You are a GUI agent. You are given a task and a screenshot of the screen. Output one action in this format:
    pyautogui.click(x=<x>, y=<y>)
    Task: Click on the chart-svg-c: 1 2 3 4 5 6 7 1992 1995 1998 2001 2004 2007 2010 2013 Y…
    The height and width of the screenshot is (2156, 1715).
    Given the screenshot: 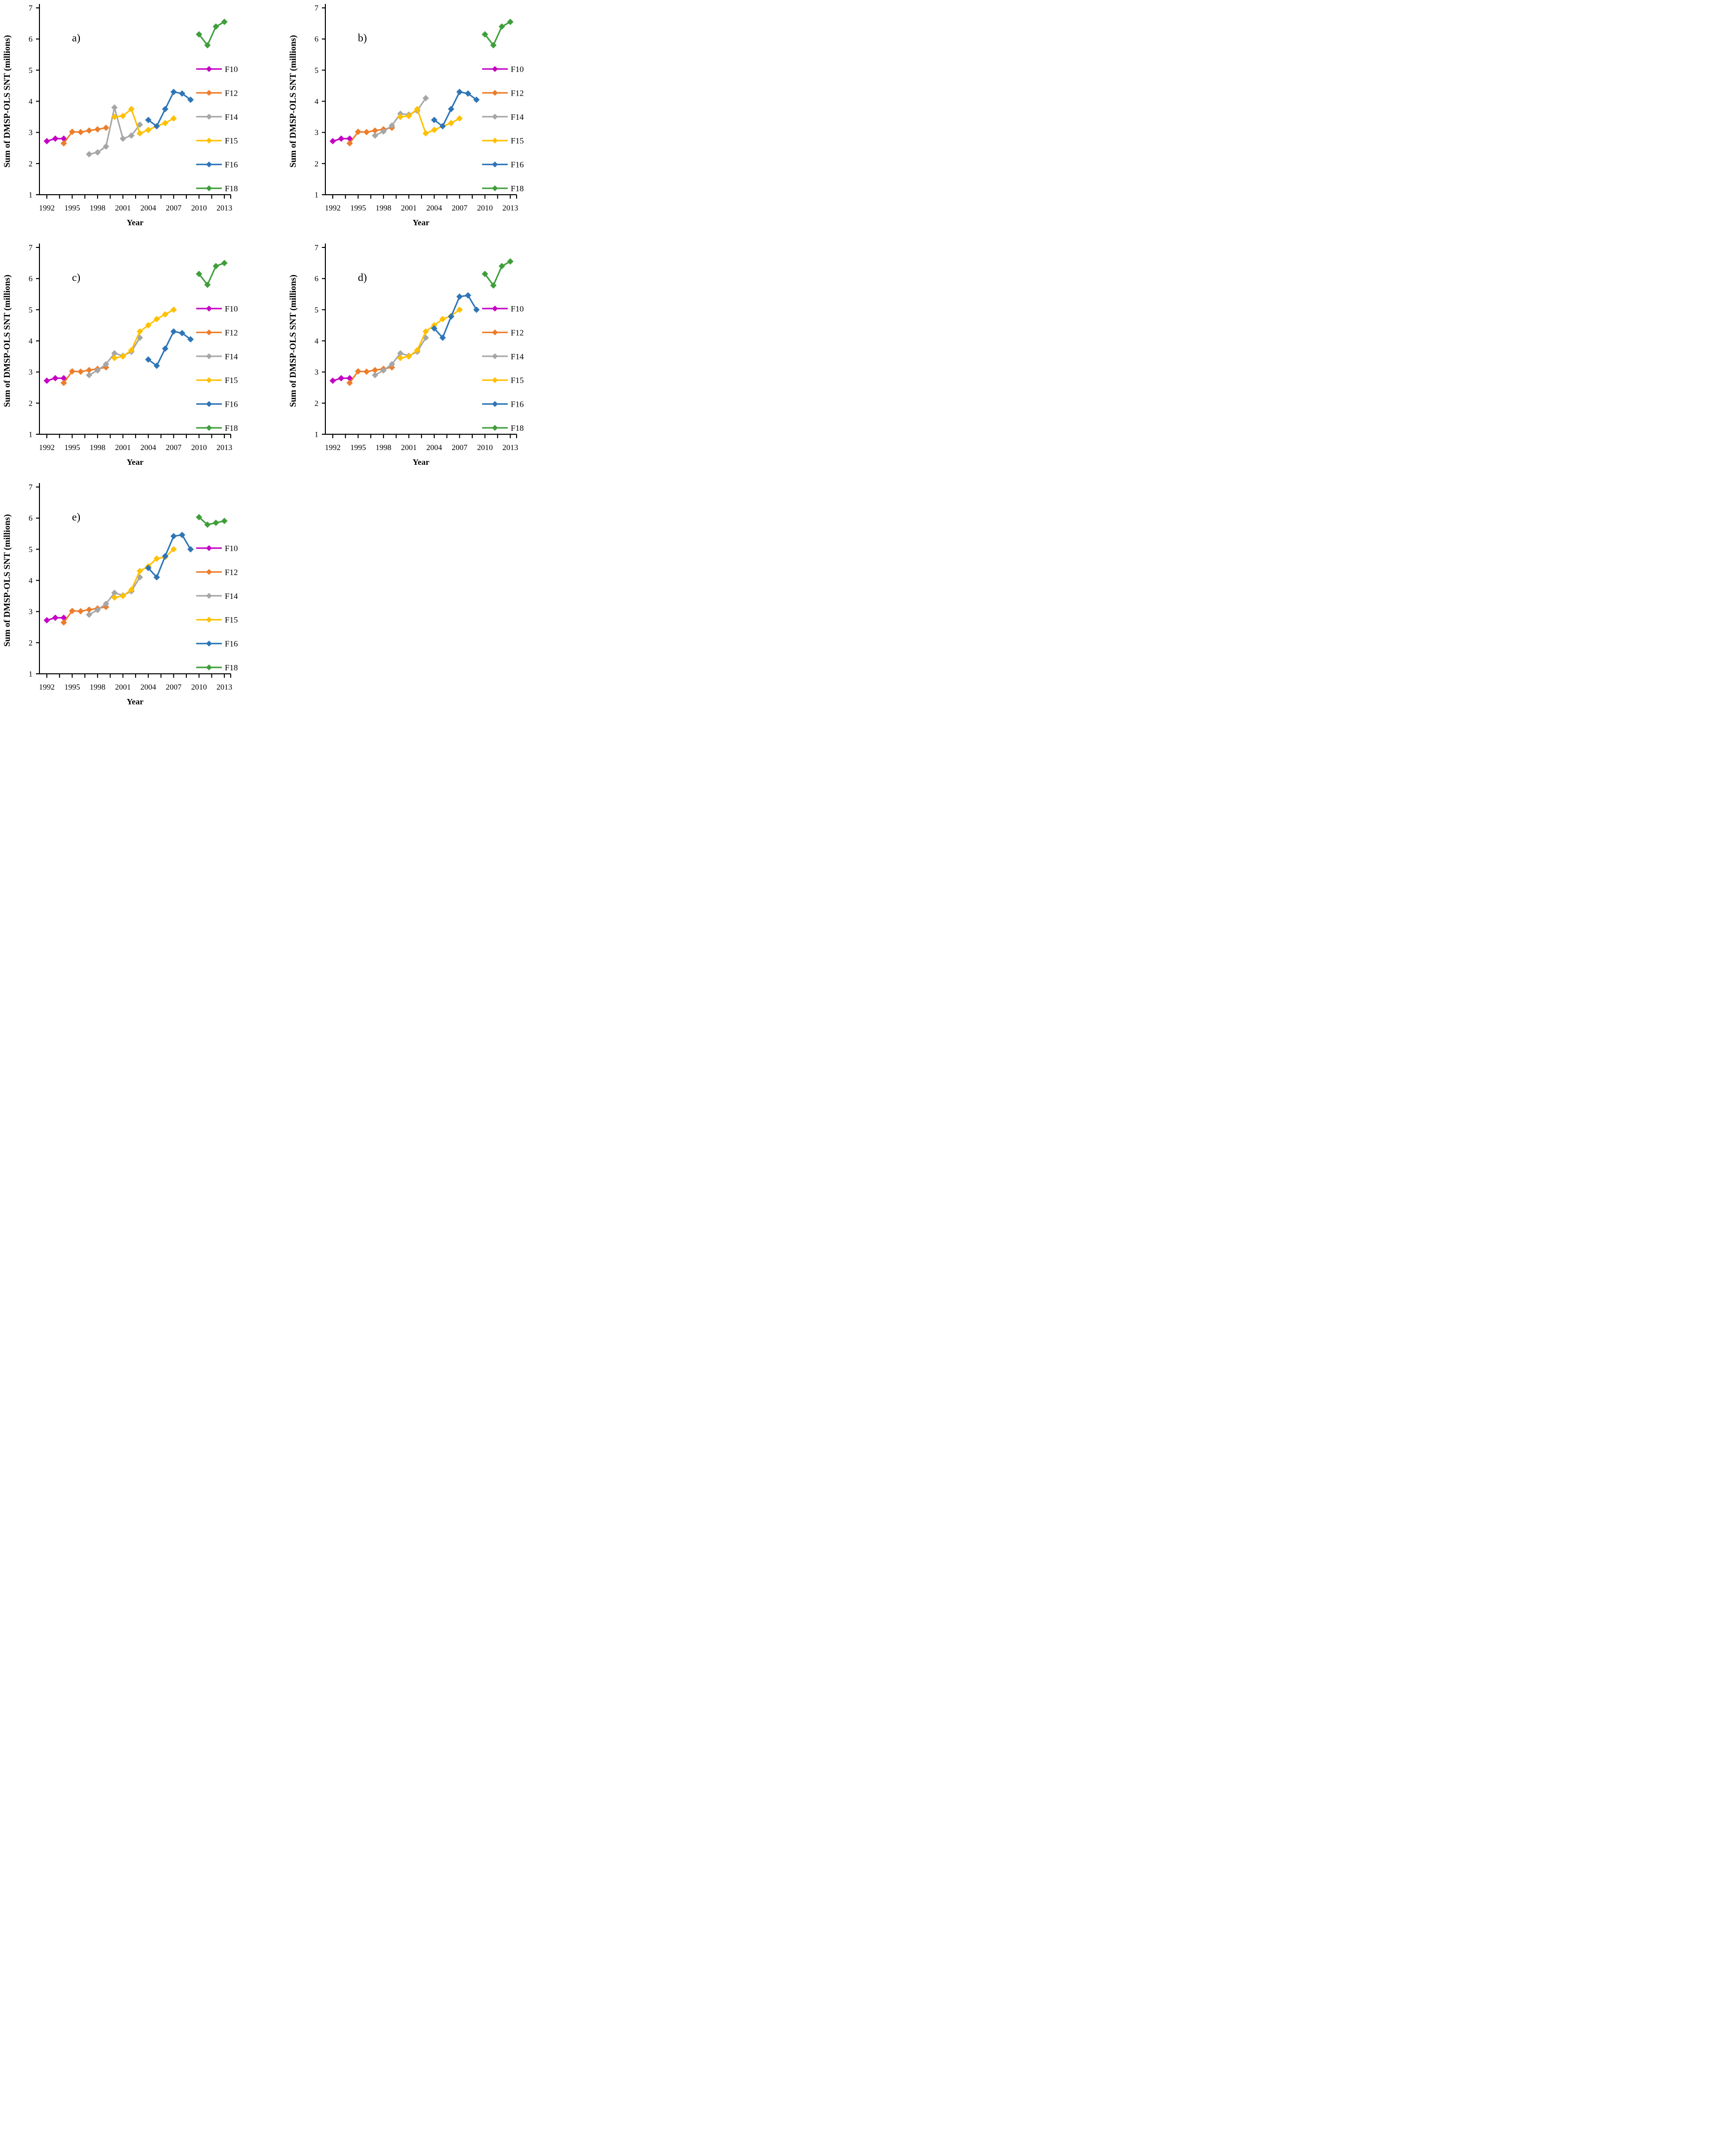 What is the action you would take?
    pyautogui.click(x=120, y=355)
    